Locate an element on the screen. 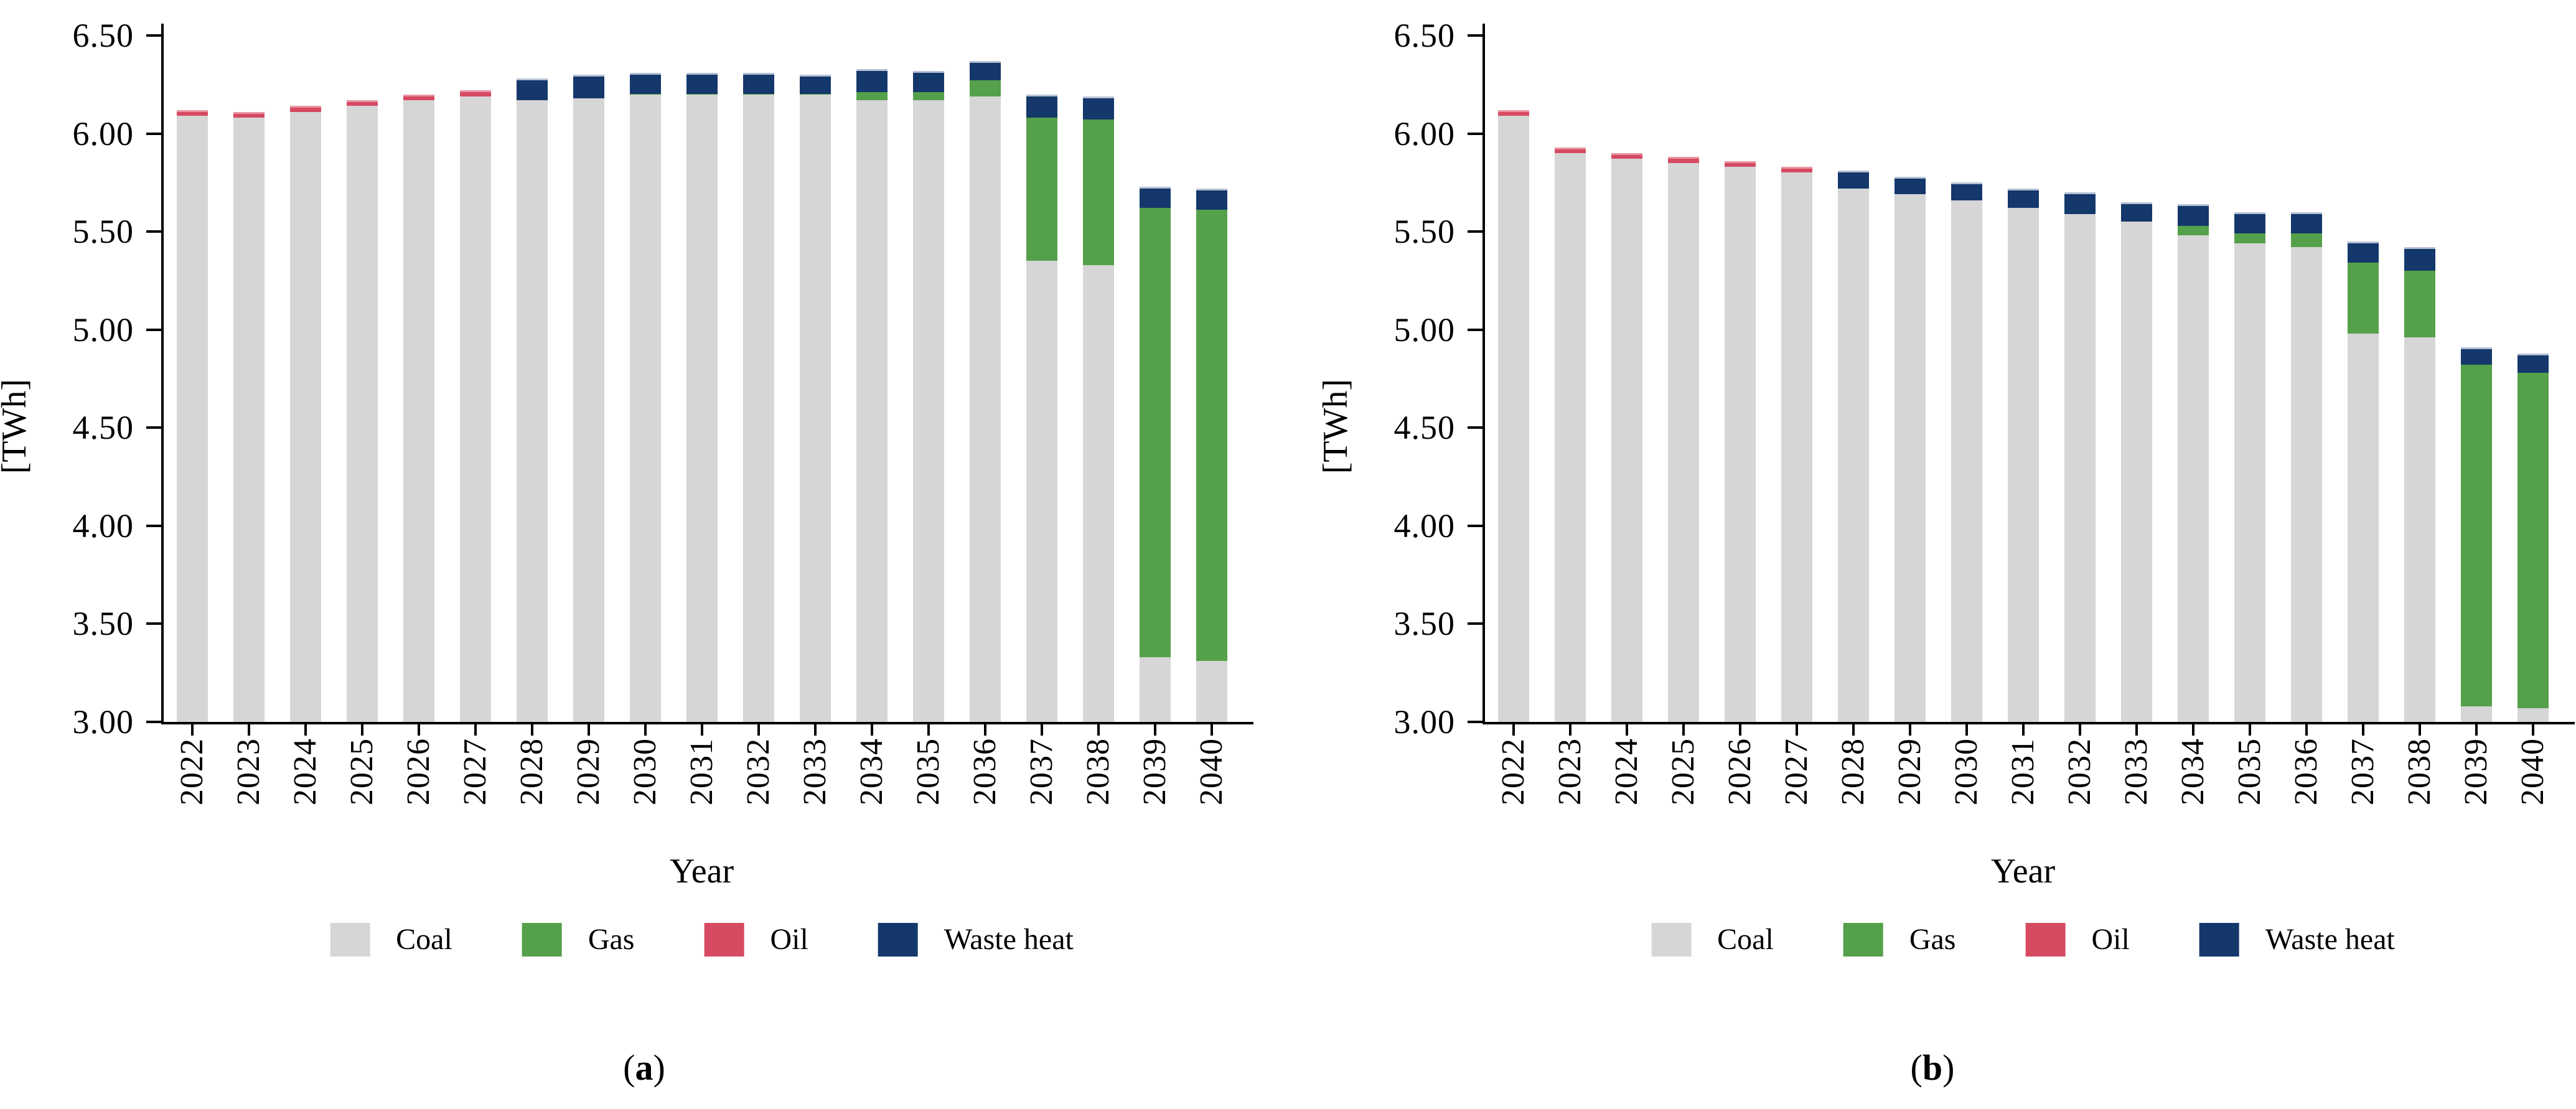 This screenshot has height=1109, width=2576. legend-item-gas: Gas is located at coordinates (578, 940).